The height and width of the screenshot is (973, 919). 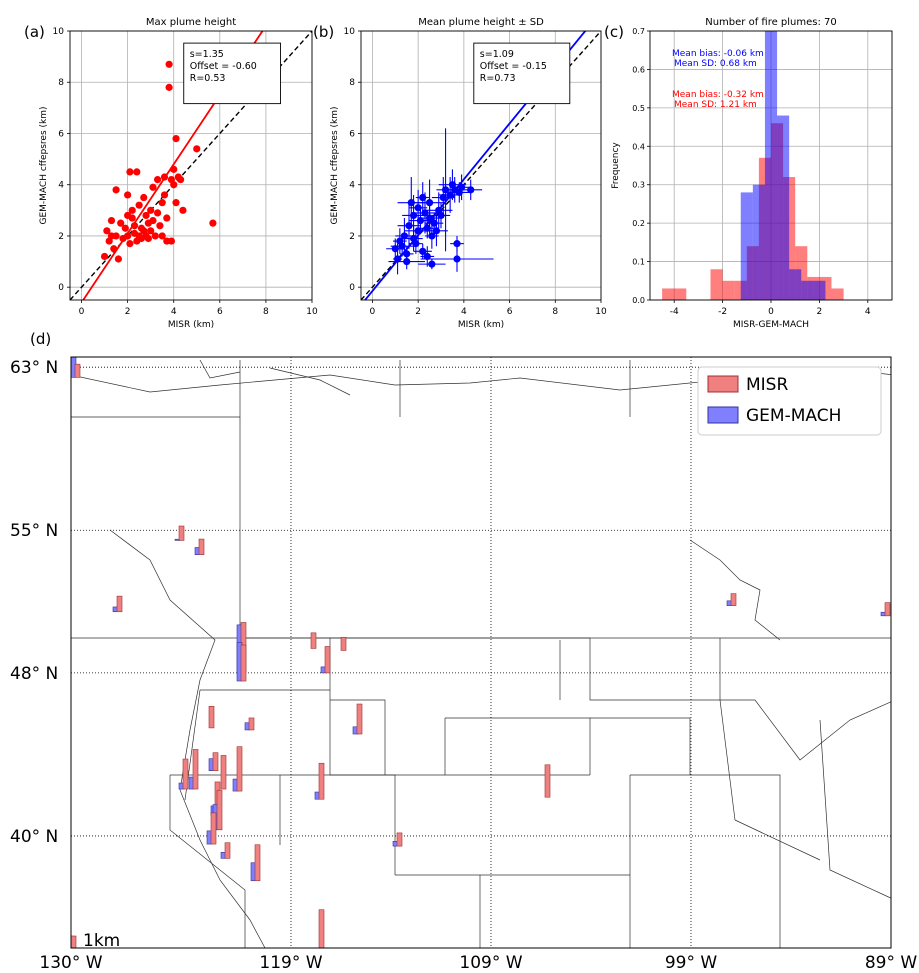 What do you see at coordinates (771, 325) in the screenshot?
I see `x-axis-label: MISR-GEM-MACH` at bounding box center [771, 325].